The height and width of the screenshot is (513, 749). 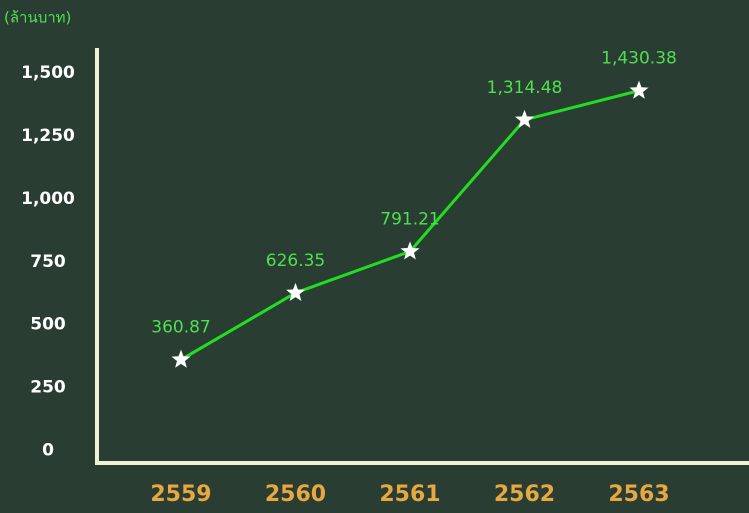 What do you see at coordinates (48, 325) in the screenshot?
I see `y-tick-label: 500` at bounding box center [48, 325].